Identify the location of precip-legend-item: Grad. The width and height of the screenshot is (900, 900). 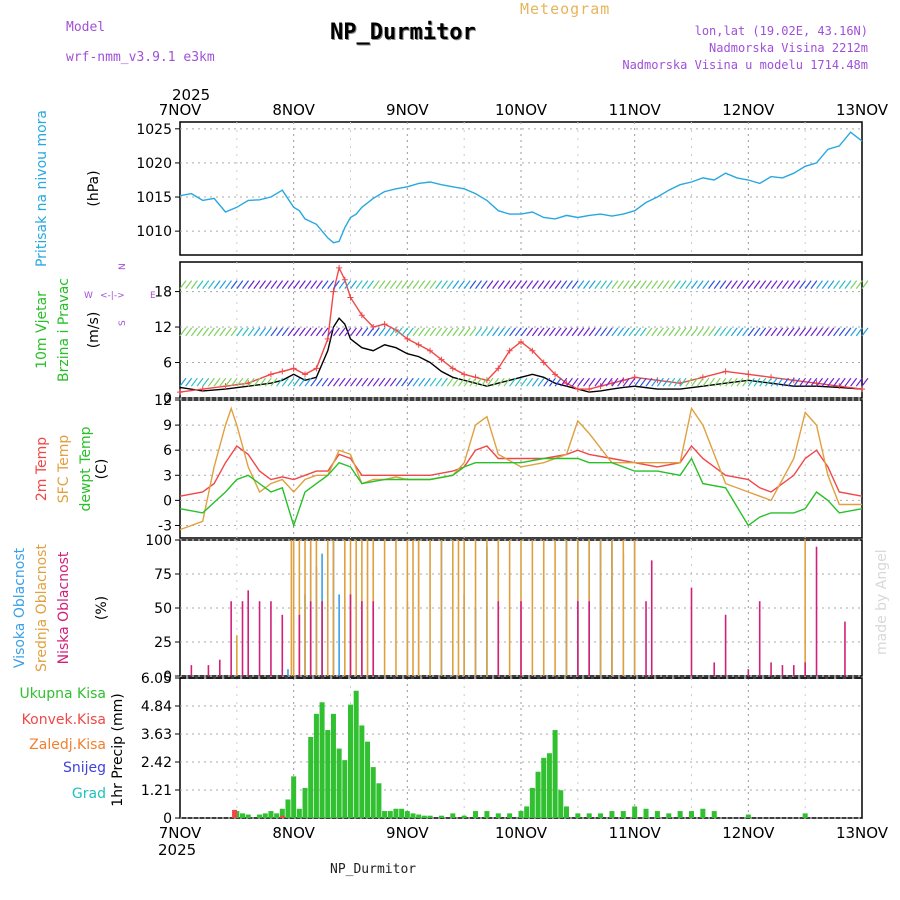
(89, 794).